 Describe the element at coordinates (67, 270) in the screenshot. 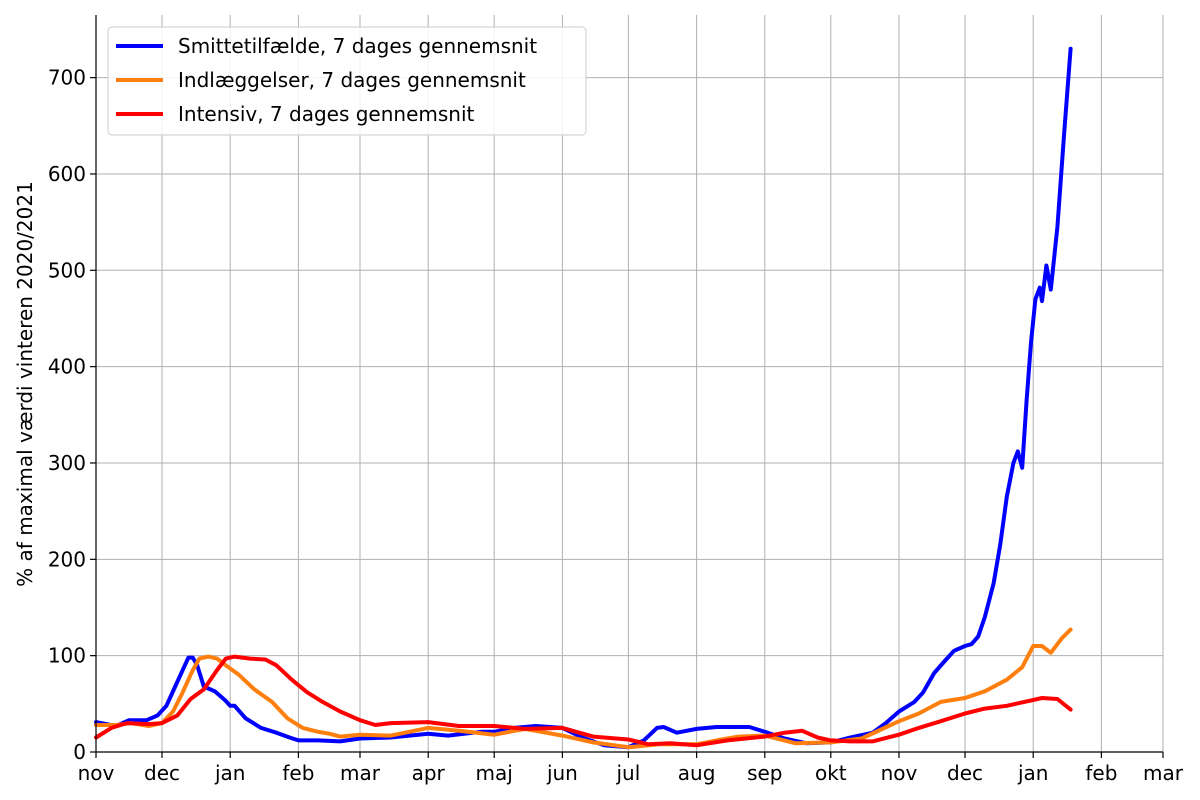

I see `y-tick-label: 500` at that location.